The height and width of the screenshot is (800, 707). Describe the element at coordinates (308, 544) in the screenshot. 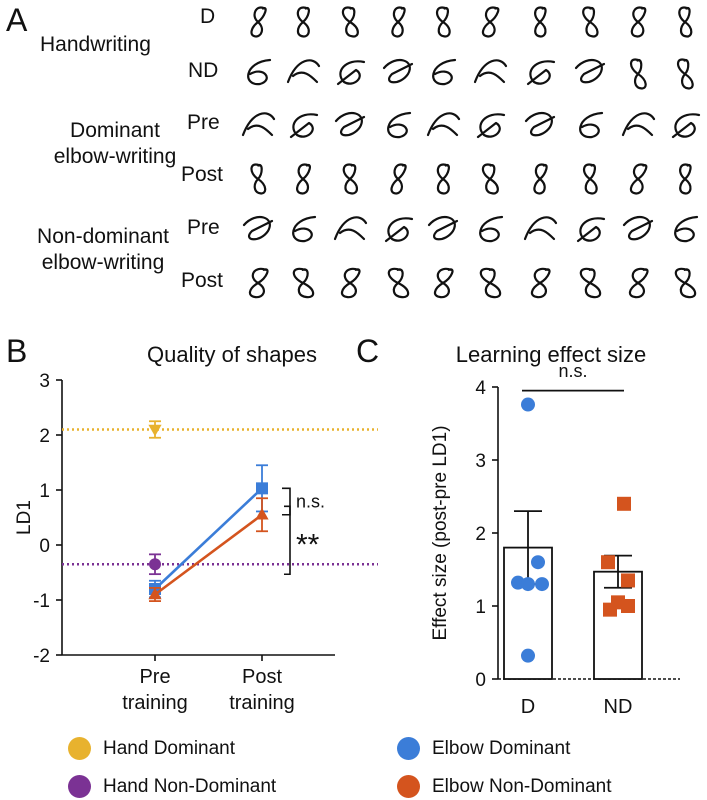

I see `significance-label-stars: **` at that location.